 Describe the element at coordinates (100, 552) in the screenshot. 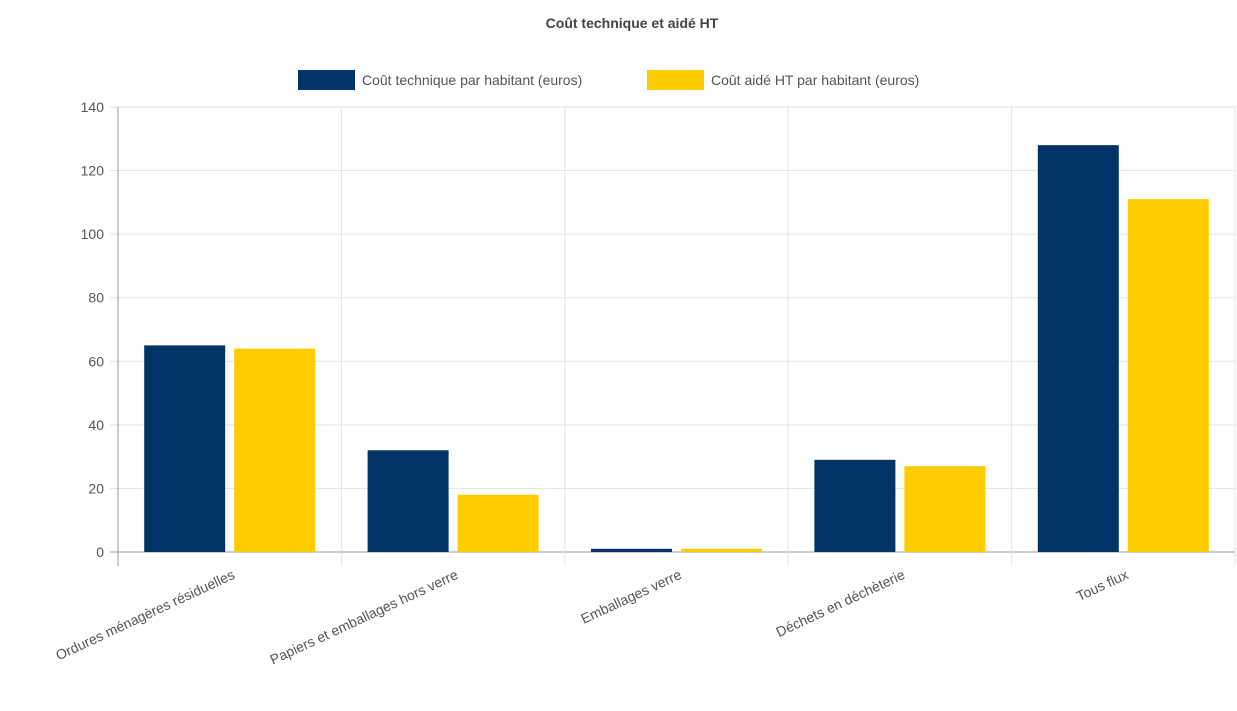

I see `y-tick-label: 0` at that location.